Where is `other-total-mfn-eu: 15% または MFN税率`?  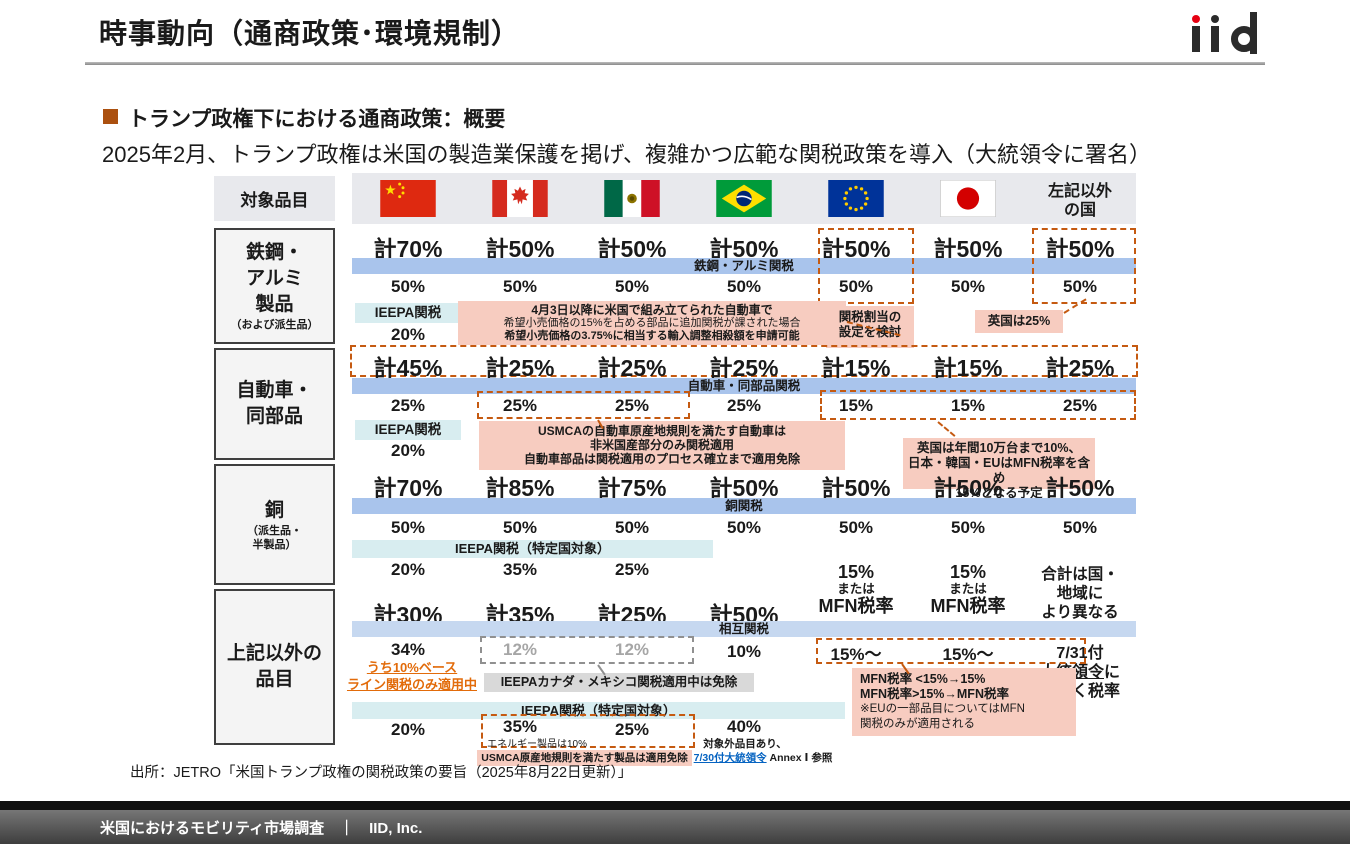 other-total-mfn-eu: 15% または MFN税率 is located at coordinates (856, 589).